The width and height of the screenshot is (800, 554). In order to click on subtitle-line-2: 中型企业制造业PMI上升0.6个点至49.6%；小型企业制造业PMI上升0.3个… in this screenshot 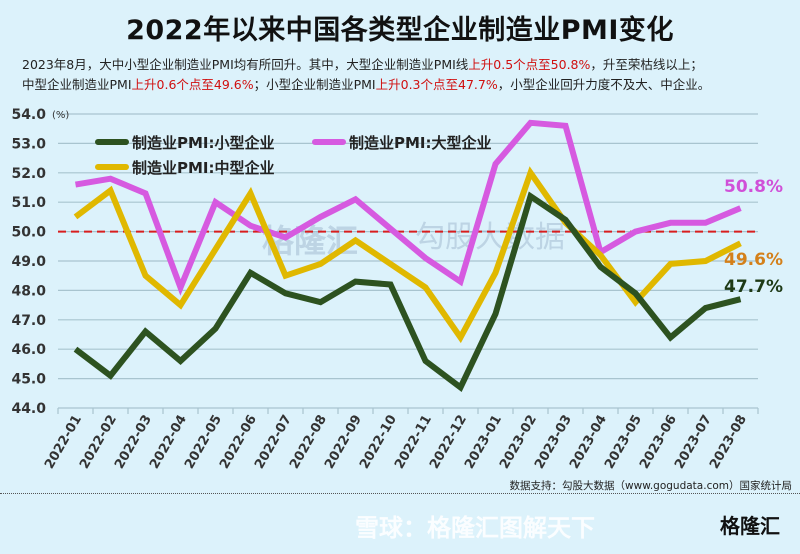, I will do `click(366, 83)`.